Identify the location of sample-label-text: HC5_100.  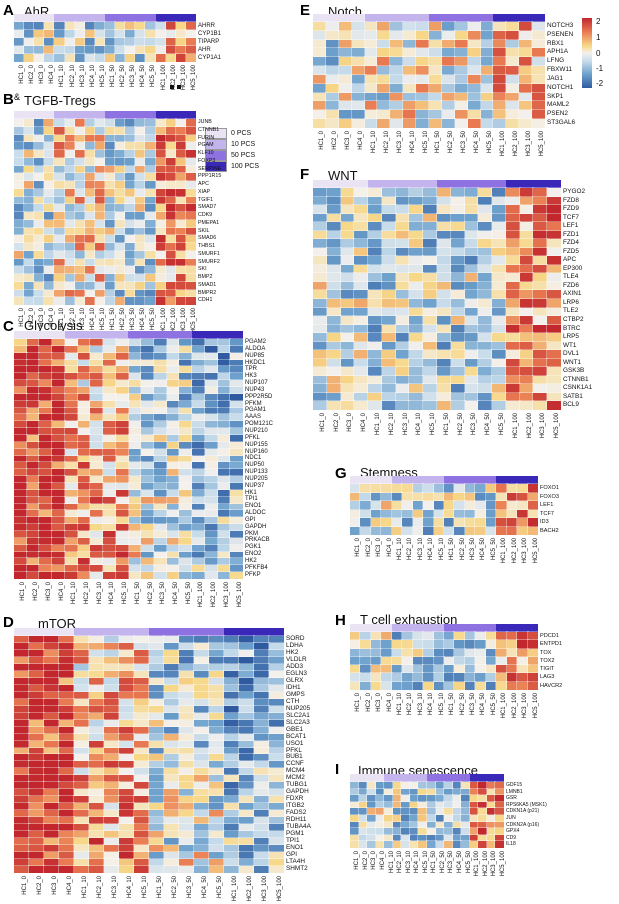
(535, 551).